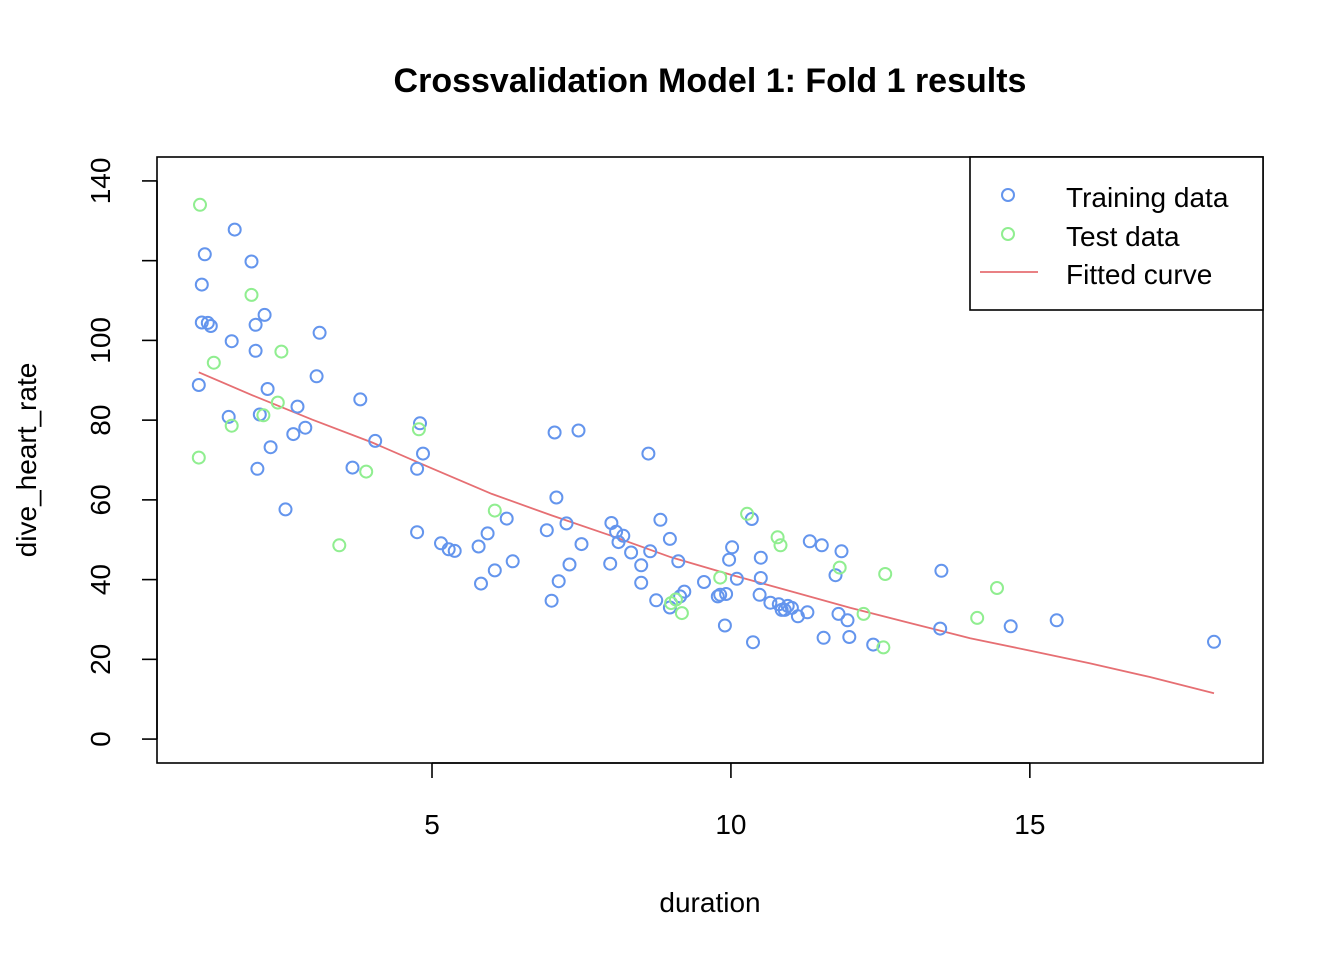 This screenshot has width=1344, height=960. Describe the element at coordinates (1008, 234) in the screenshot. I see `legend-marker-test` at that location.